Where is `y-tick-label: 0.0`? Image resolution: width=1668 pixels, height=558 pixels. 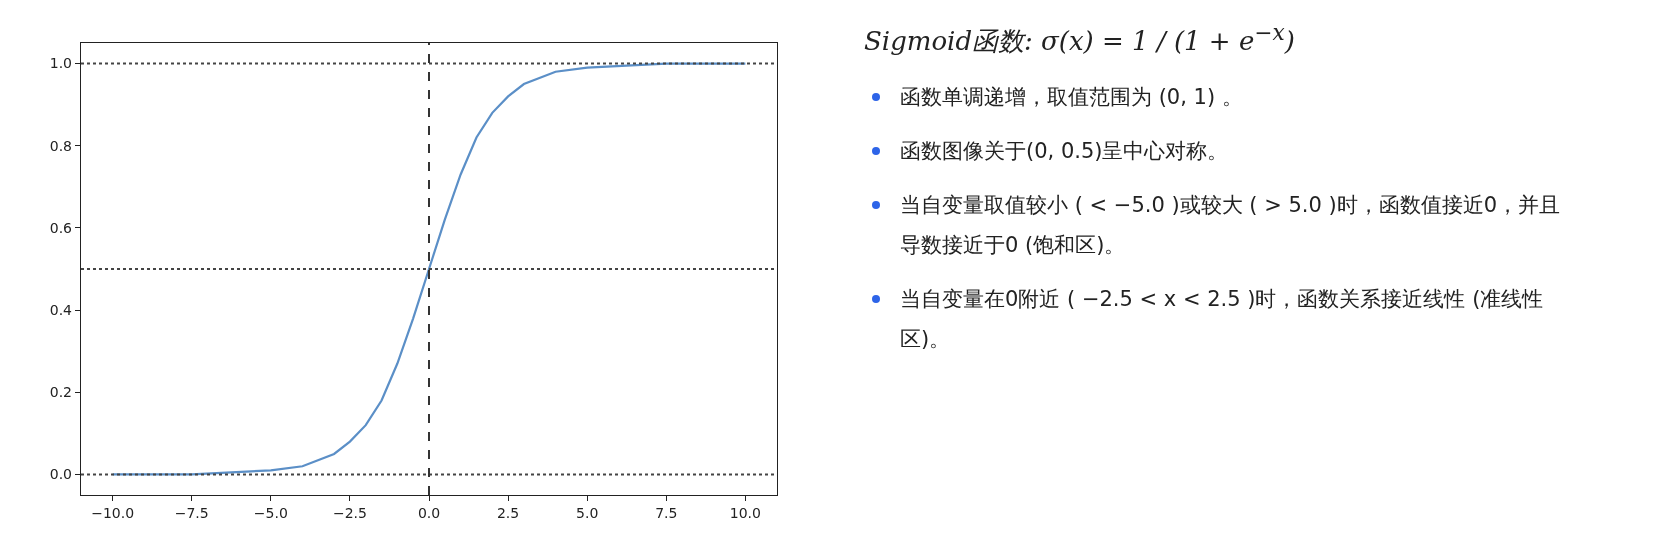 y-tick-label: 0.0 is located at coordinates (60, 474).